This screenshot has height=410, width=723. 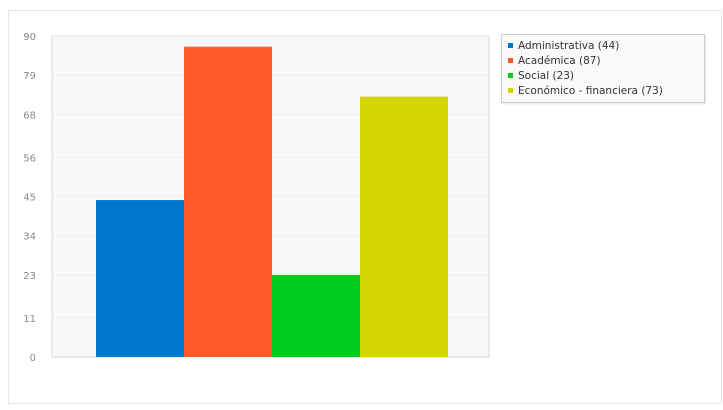 I want to click on y-tick-label: 68, so click(x=29, y=115).